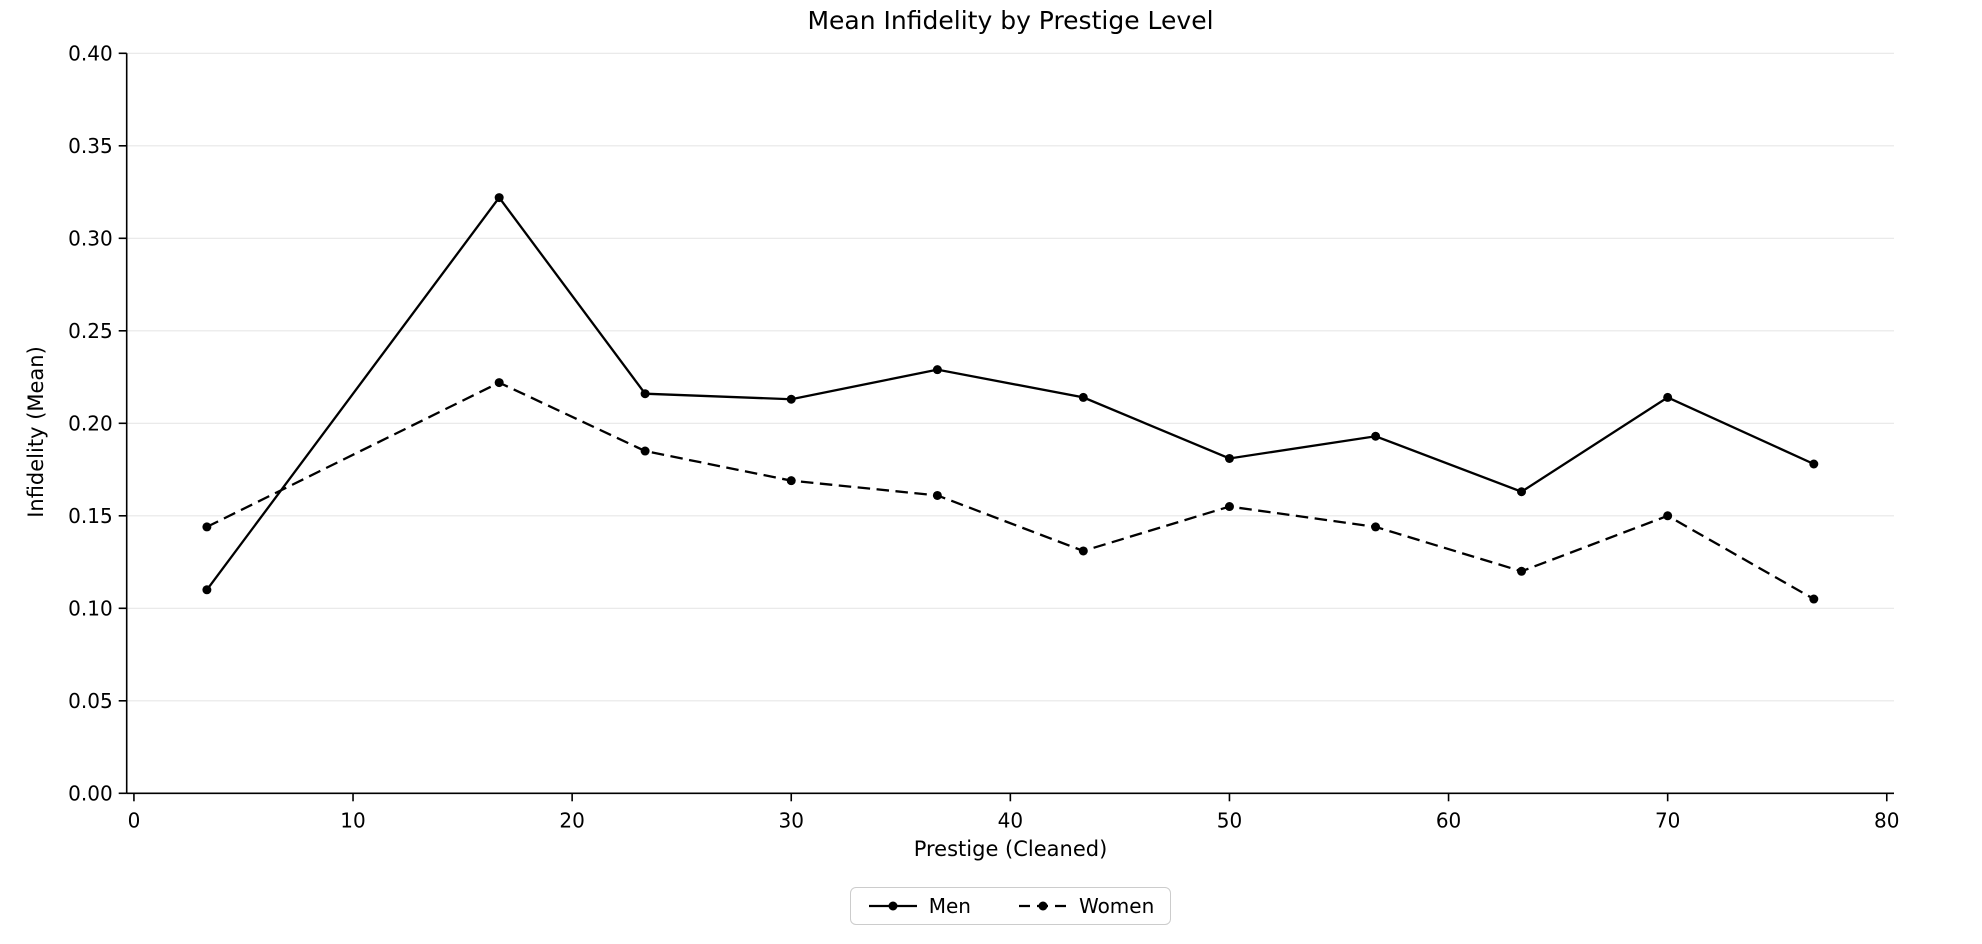  I want to click on y-tick-label: 0.00, so click(90, 793).